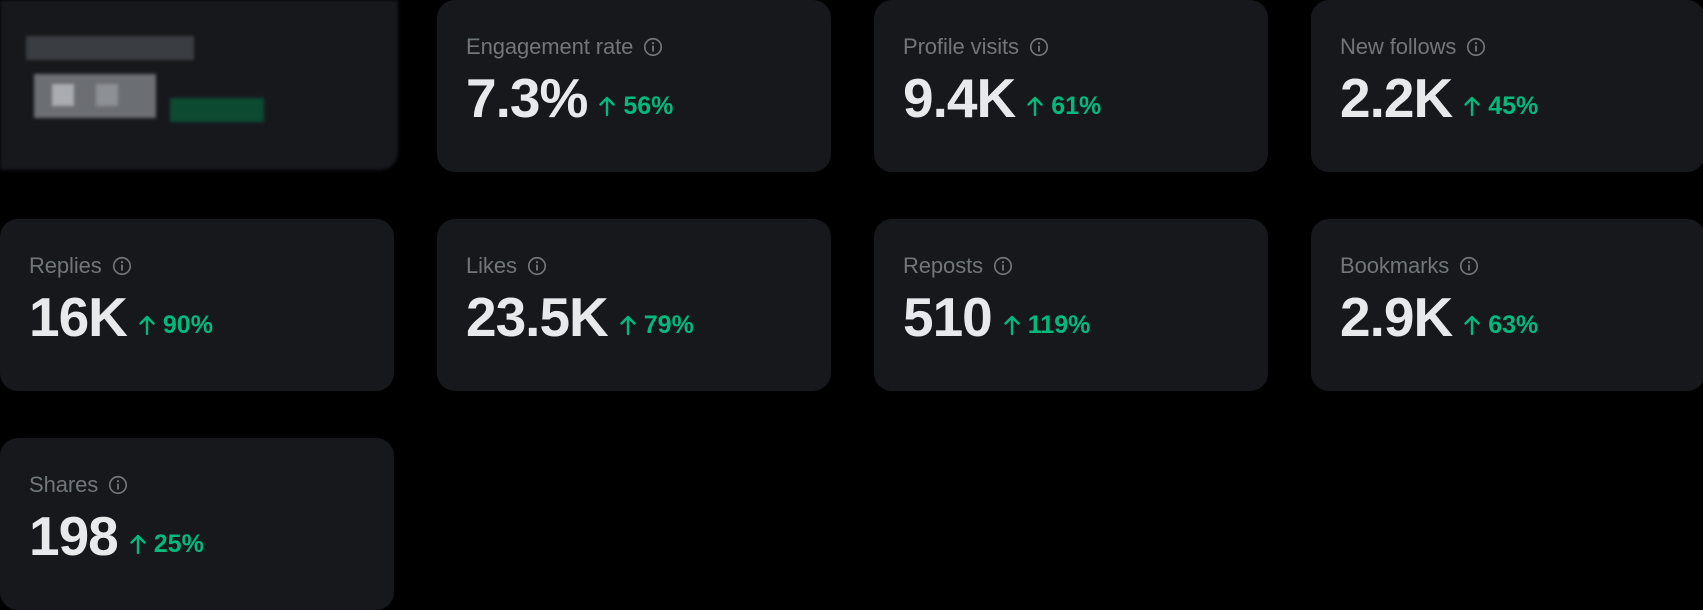  I want to click on metric-value: 9.4K, so click(959, 98).